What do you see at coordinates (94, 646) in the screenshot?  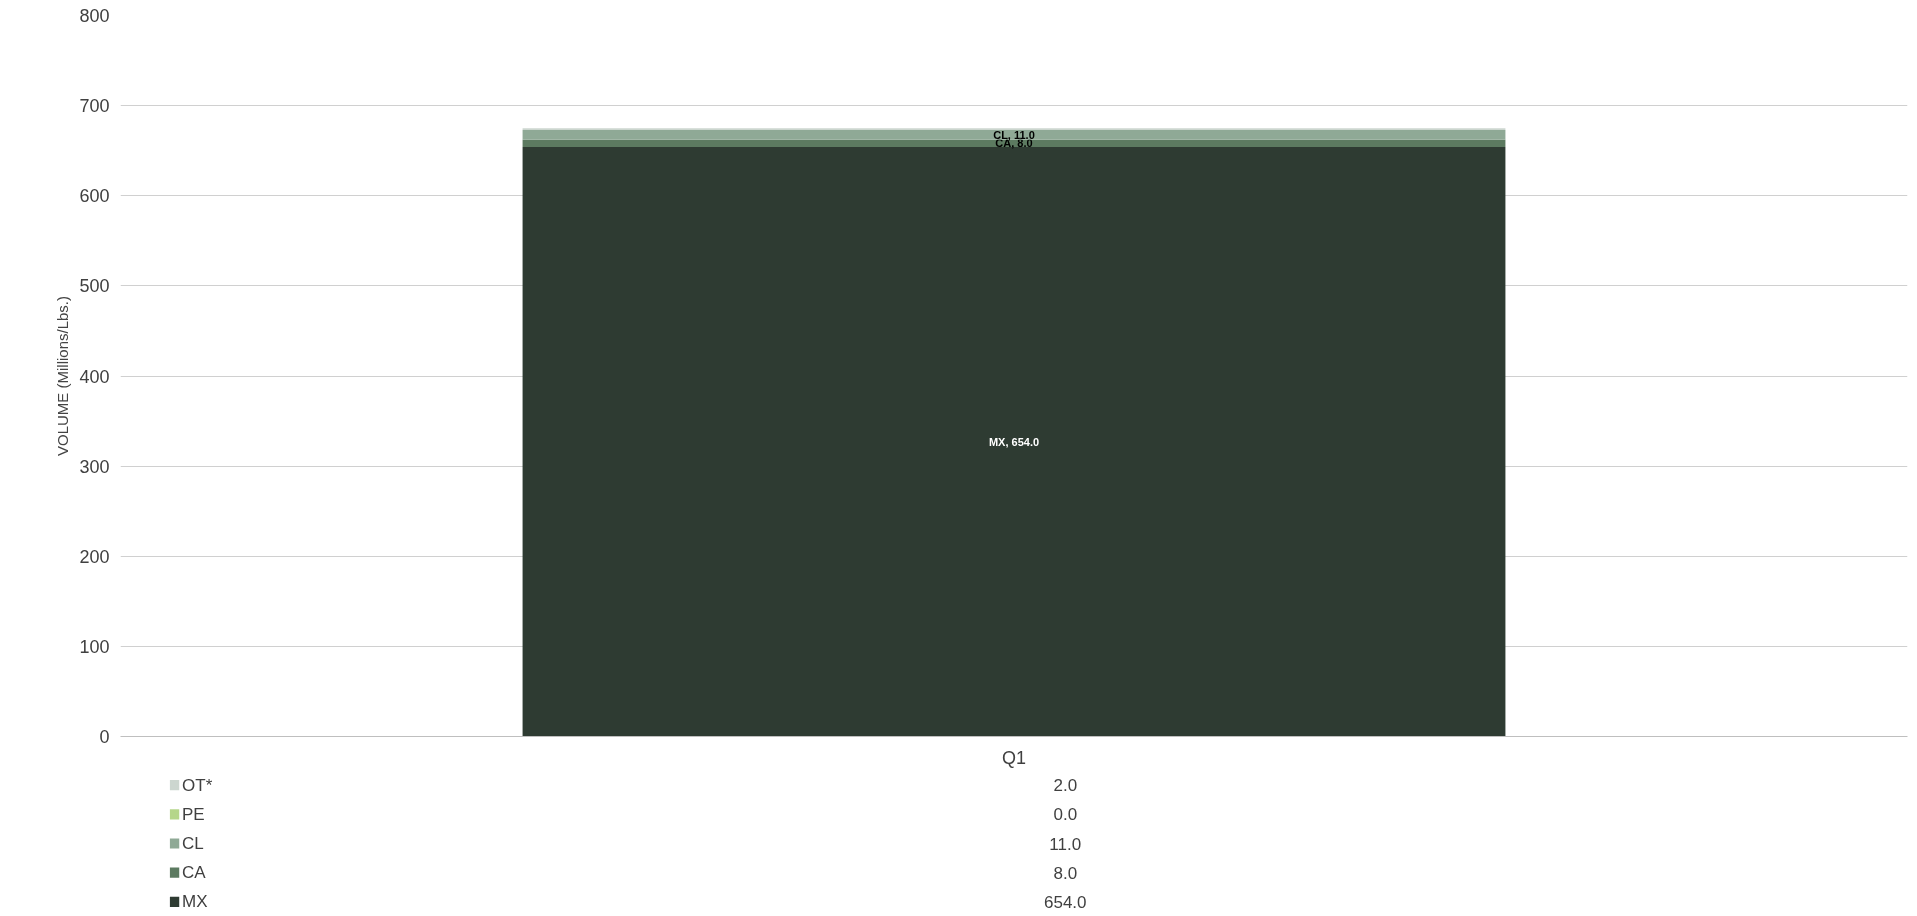 I see `y-tick-label: 100` at bounding box center [94, 646].